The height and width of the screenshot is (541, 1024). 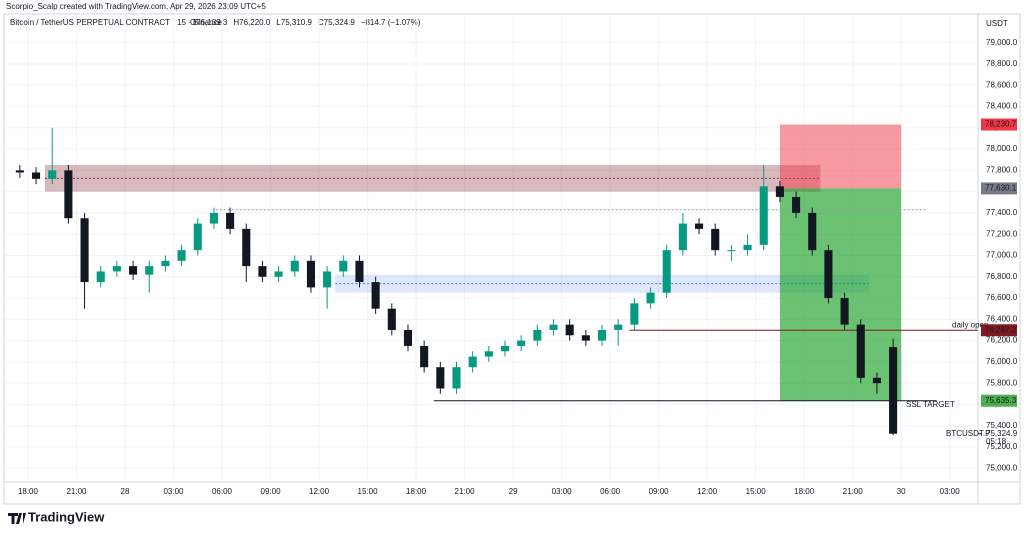 I want to click on ohlc-value: L75,310.9, so click(x=294, y=22).